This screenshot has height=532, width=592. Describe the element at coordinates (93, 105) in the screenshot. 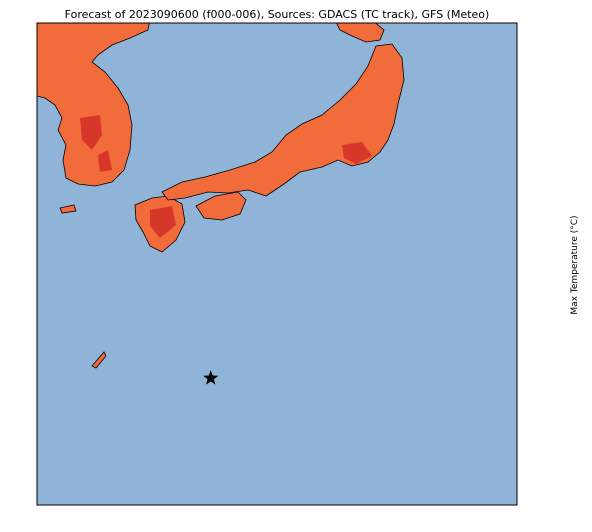

I see `korea-china` at that location.